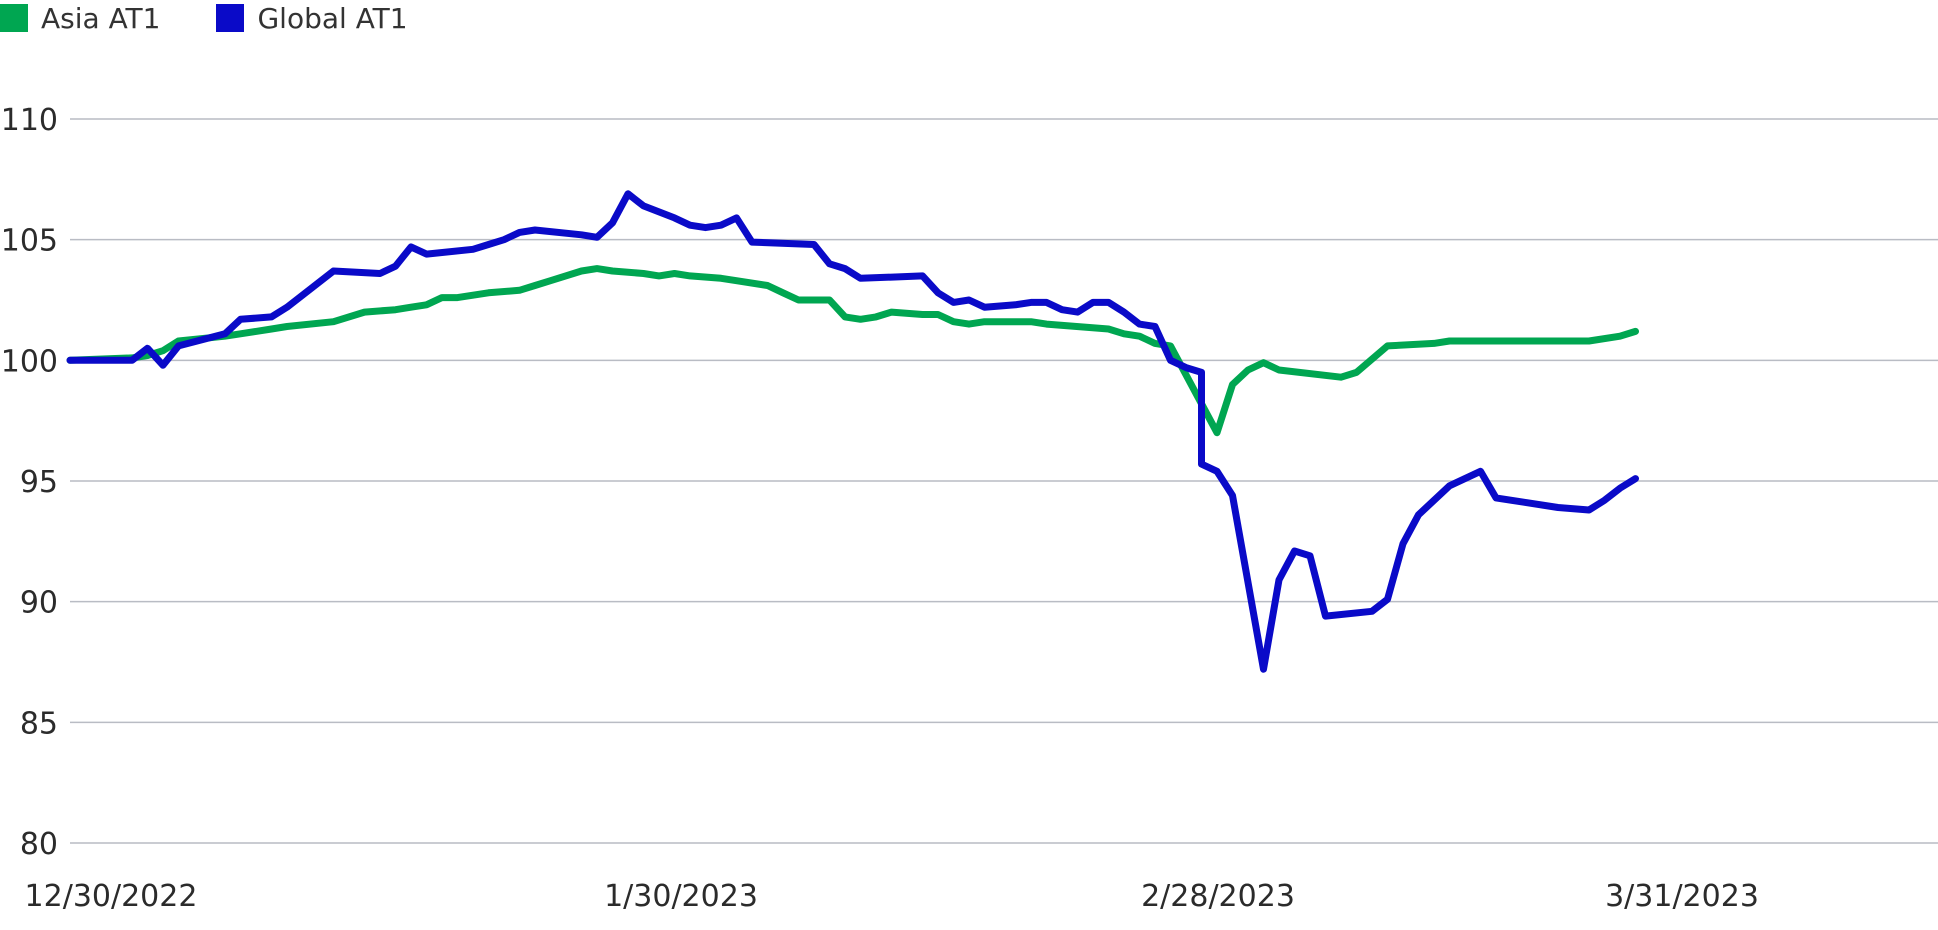 The height and width of the screenshot is (930, 1938). I want to click on legend-swatch-global-at1, so click(230, 18).